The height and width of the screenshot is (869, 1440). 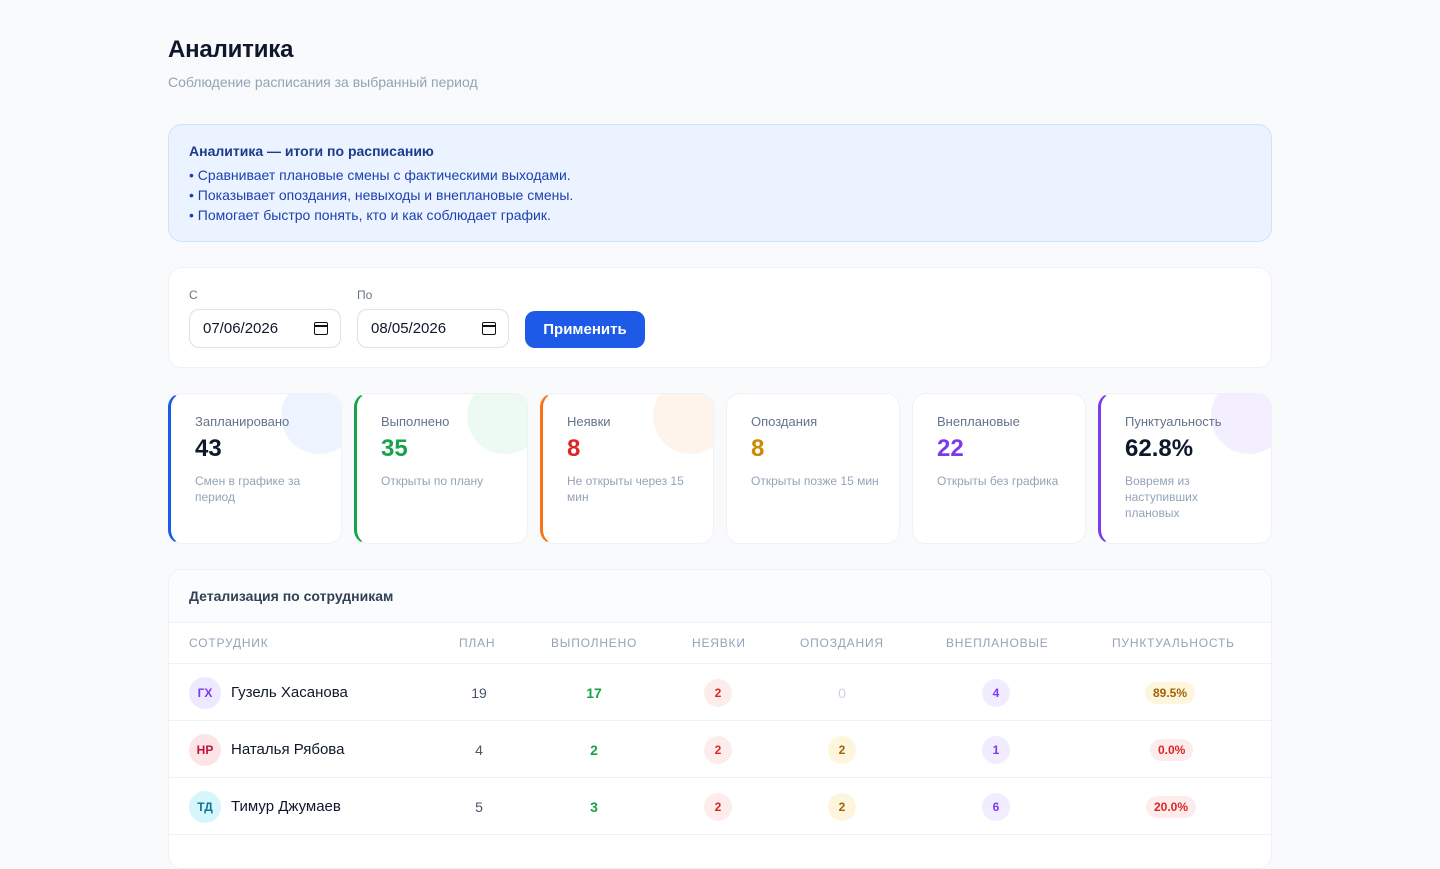 I want to click on table-row: ТД Тимур Джумаев 5 3 2 2 6 20.0%, so click(x=720, y=806).